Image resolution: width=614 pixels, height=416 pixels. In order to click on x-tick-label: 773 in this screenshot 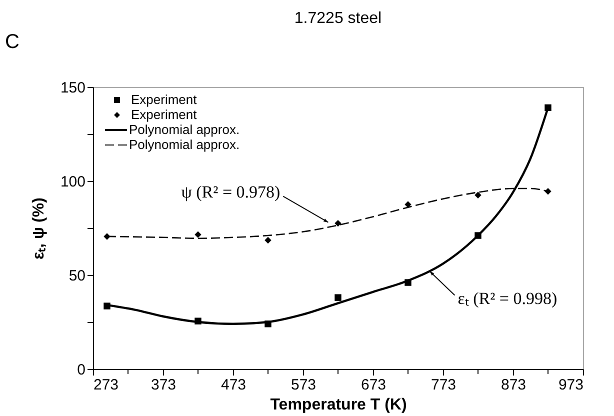, I will do `click(443, 385)`.